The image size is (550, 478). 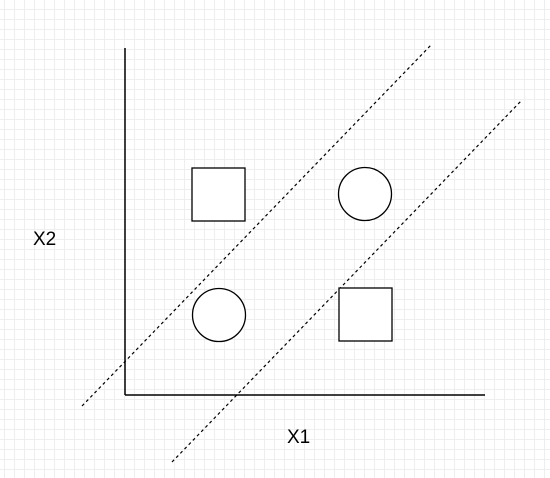 What do you see at coordinates (365, 314) in the screenshot?
I see `square-bottom-right` at bounding box center [365, 314].